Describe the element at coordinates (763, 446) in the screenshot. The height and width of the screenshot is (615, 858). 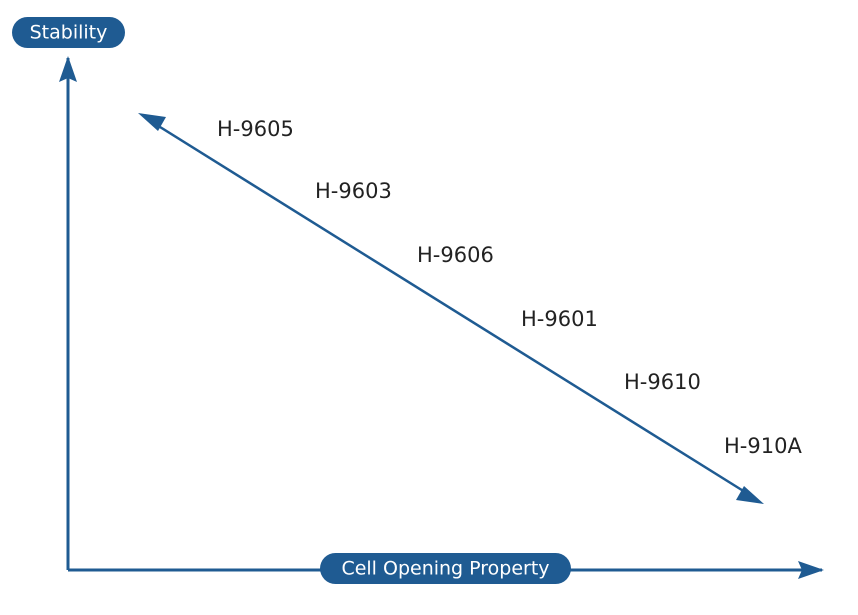
I see `product-label: H-910A` at that location.